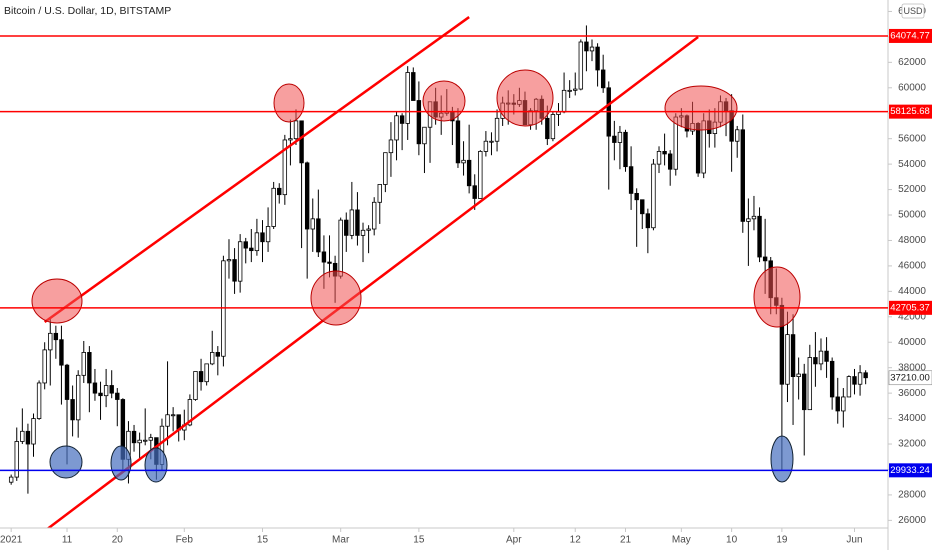 This screenshot has height=550, width=932. What do you see at coordinates (912, 393) in the screenshot?
I see `y-tick-label: 36000` at bounding box center [912, 393].